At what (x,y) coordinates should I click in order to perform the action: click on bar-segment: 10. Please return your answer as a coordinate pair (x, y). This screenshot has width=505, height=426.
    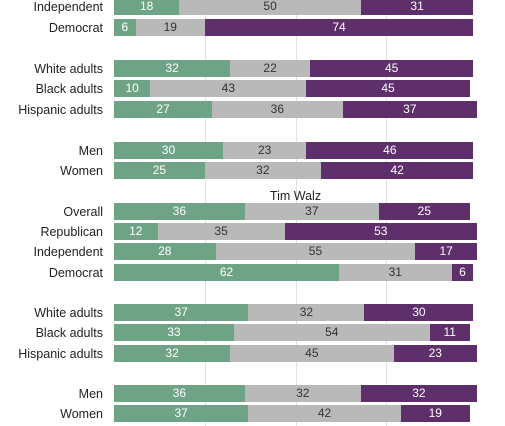
    Looking at the image, I should click on (132, 88).